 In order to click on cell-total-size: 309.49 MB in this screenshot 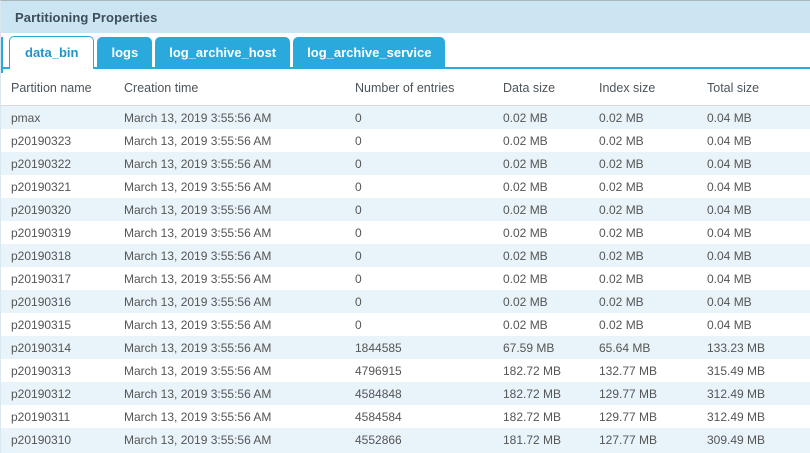, I will do `click(736, 439)`.